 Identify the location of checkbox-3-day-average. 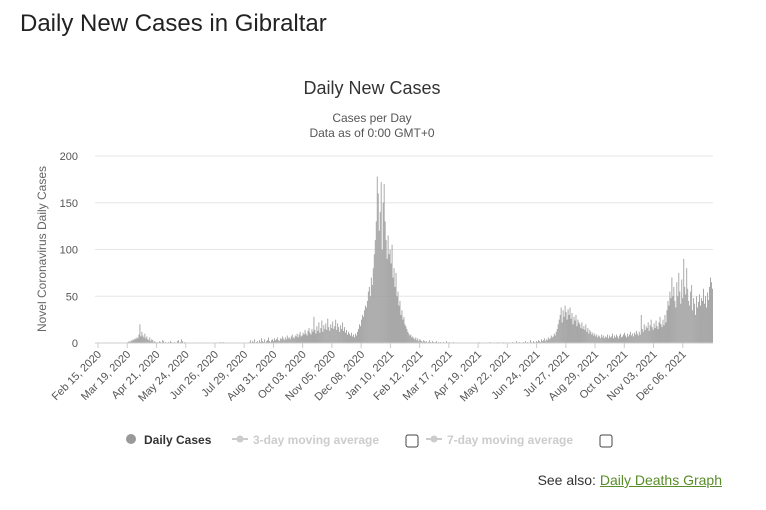
(412, 441).